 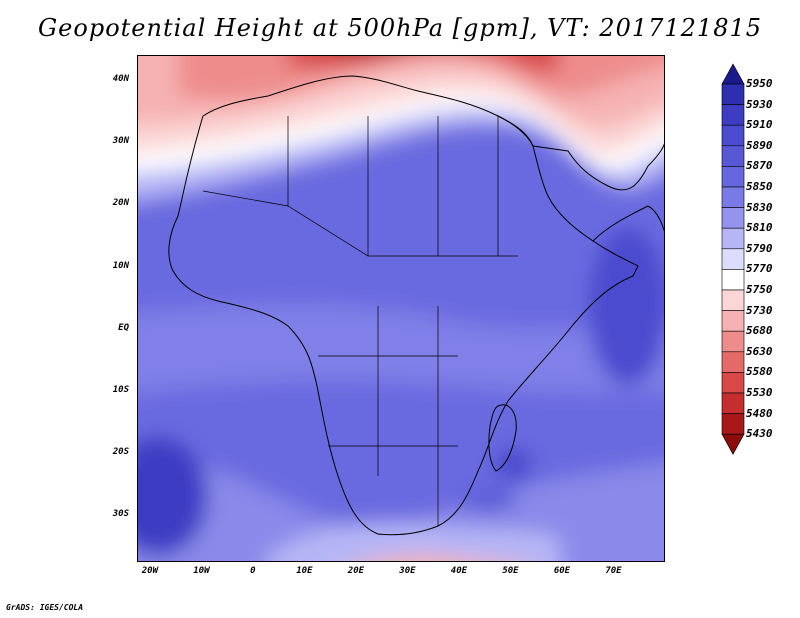 What do you see at coordinates (149, 571) in the screenshot?
I see `lon-label: 20W` at bounding box center [149, 571].